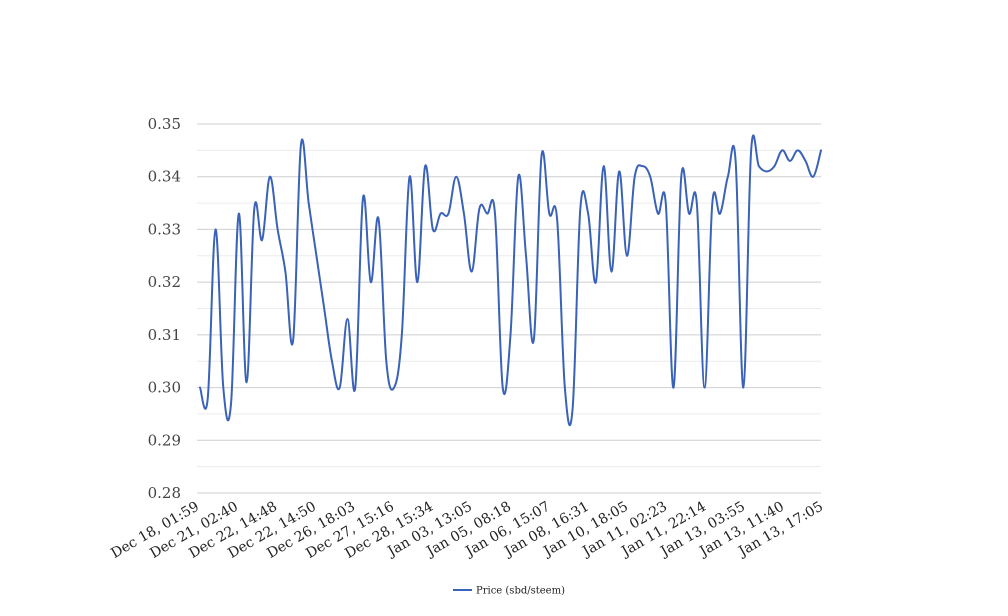 The image size is (1008, 616). What do you see at coordinates (164, 335) in the screenshot?
I see `y-tick-label: 0.31` at bounding box center [164, 335].